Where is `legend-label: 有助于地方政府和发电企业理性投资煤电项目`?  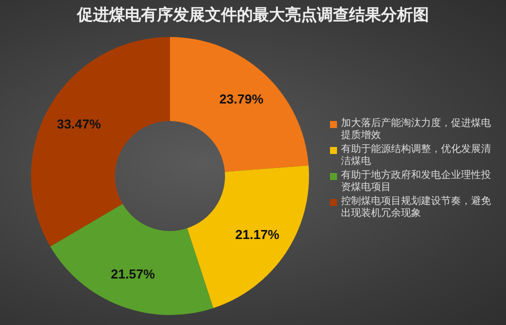
legend-label: 有助于地方政府和发电企业理性投资煤电项目 is located at coordinates (416, 182).